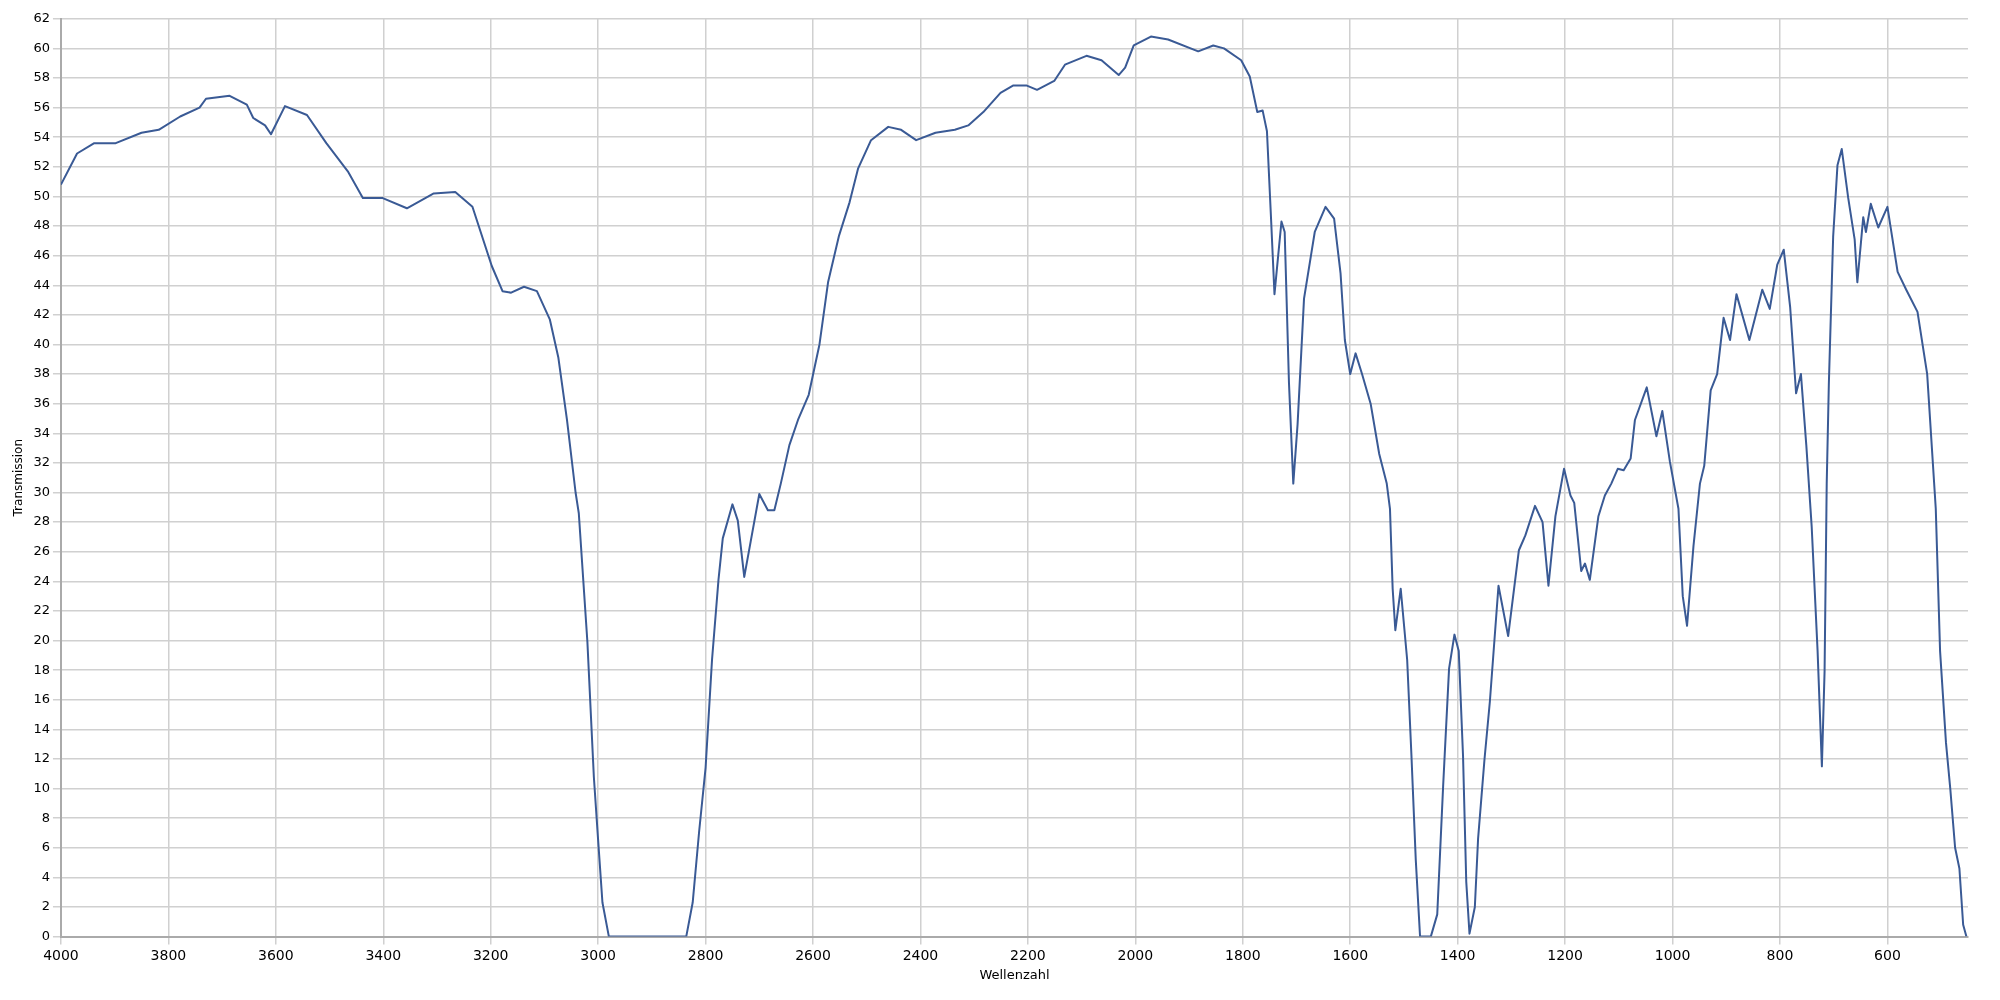 Image resolution: width=2000 pixels, height=1000 pixels. I want to click on y-tick-label: 2, so click(45, 906).